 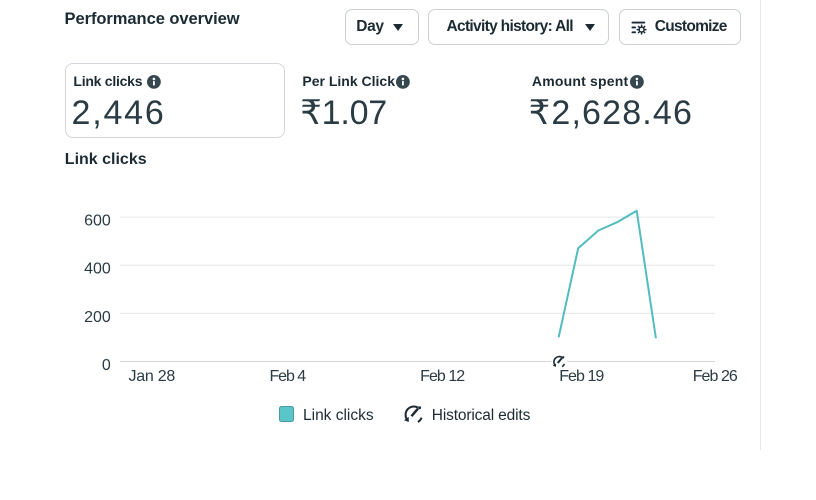 What do you see at coordinates (106, 365) in the screenshot?
I see `svg-text: 0` at bounding box center [106, 365].